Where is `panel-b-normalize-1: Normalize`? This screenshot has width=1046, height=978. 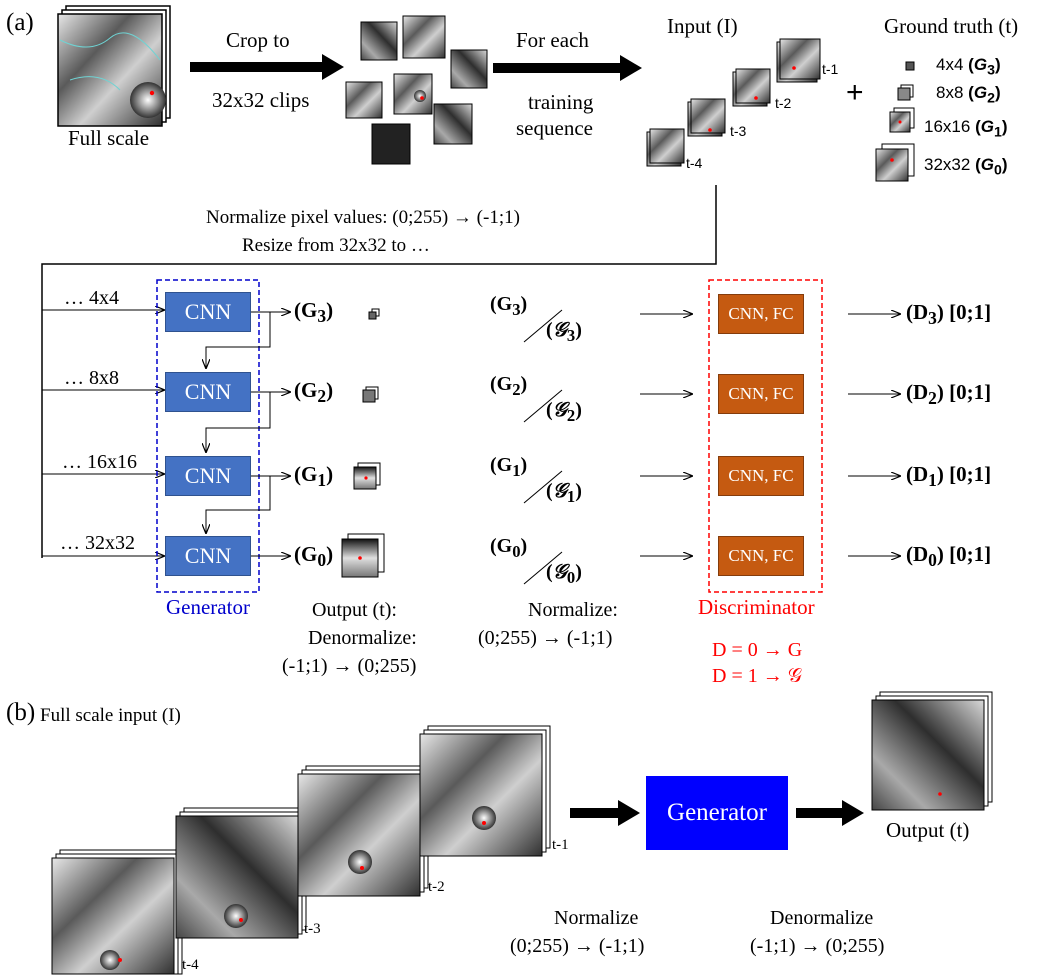 panel-b-normalize-1: Normalize is located at coordinates (596, 918).